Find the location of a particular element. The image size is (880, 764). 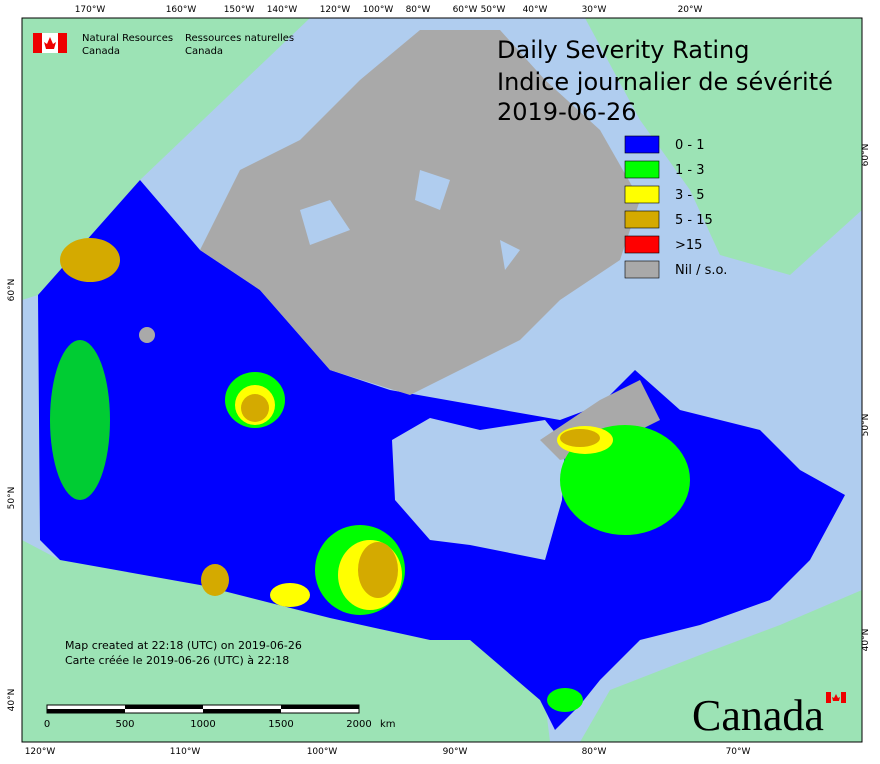

quebec-orange is located at coordinates (580, 438).